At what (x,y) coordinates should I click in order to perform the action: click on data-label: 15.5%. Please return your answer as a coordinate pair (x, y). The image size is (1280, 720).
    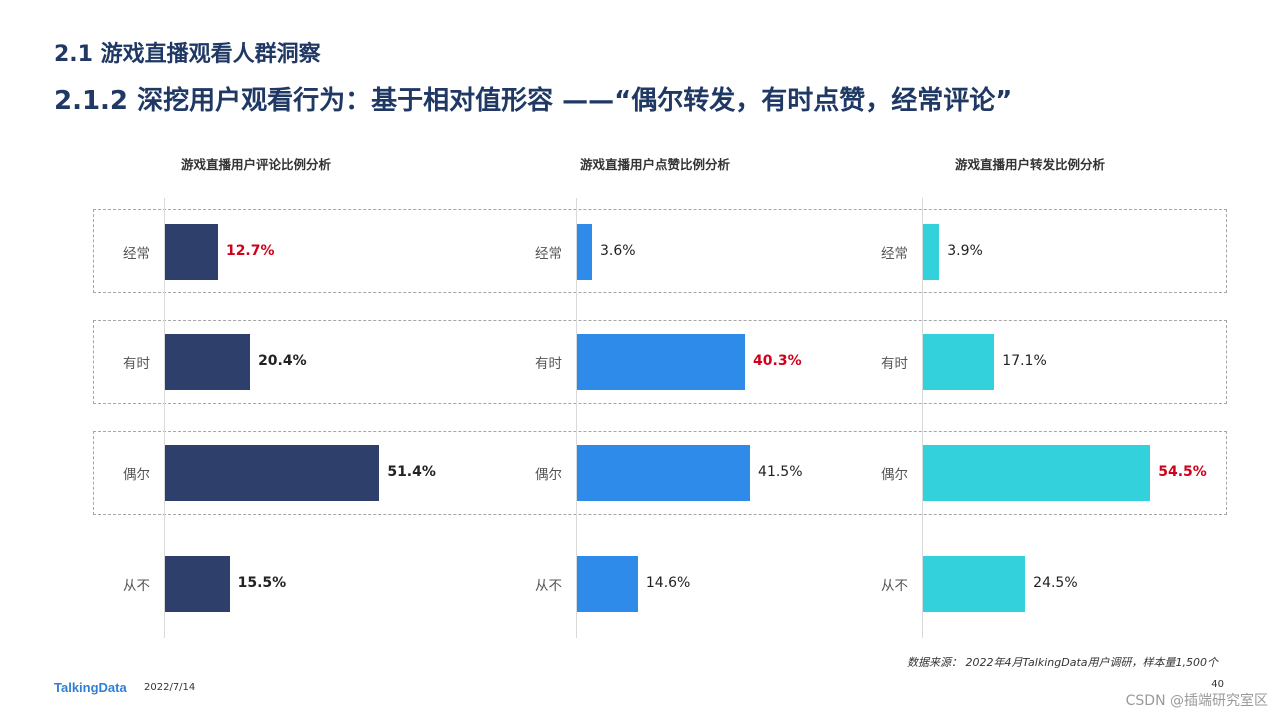
    Looking at the image, I should click on (262, 583).